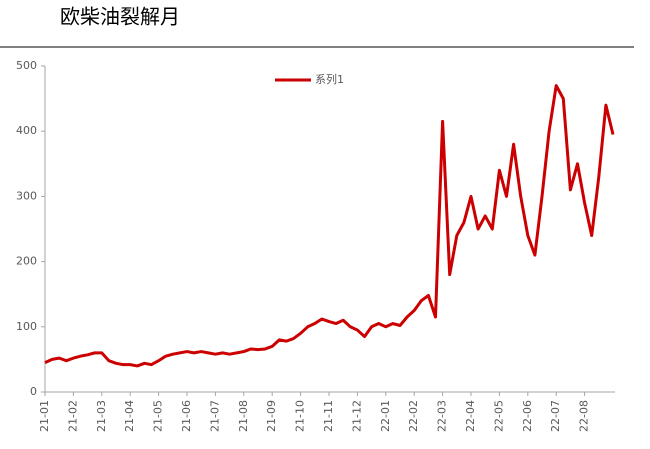  Describe the element at coordinates (44, 416) in the screenshot. I see `x-tick-label: 21-01` at that location.